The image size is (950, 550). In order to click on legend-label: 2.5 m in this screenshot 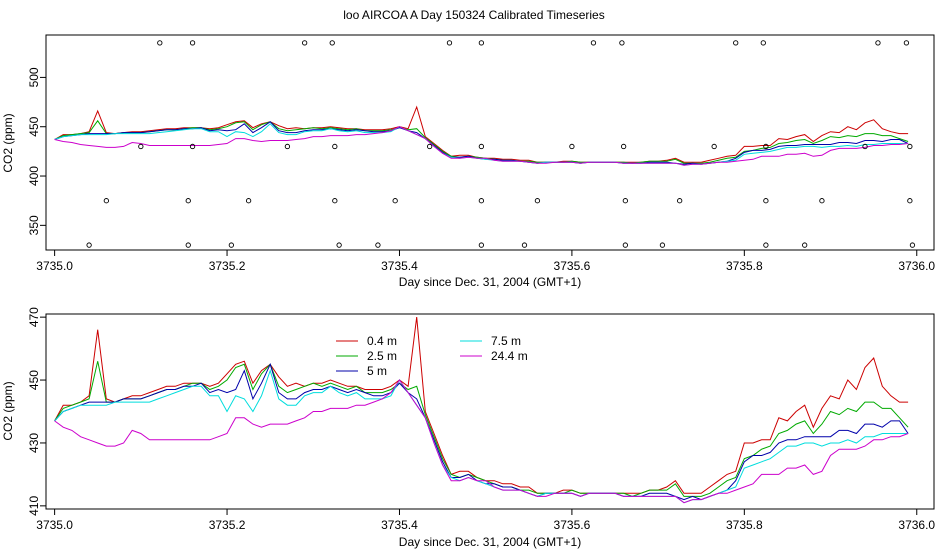, I will do `click(382, 356)`.